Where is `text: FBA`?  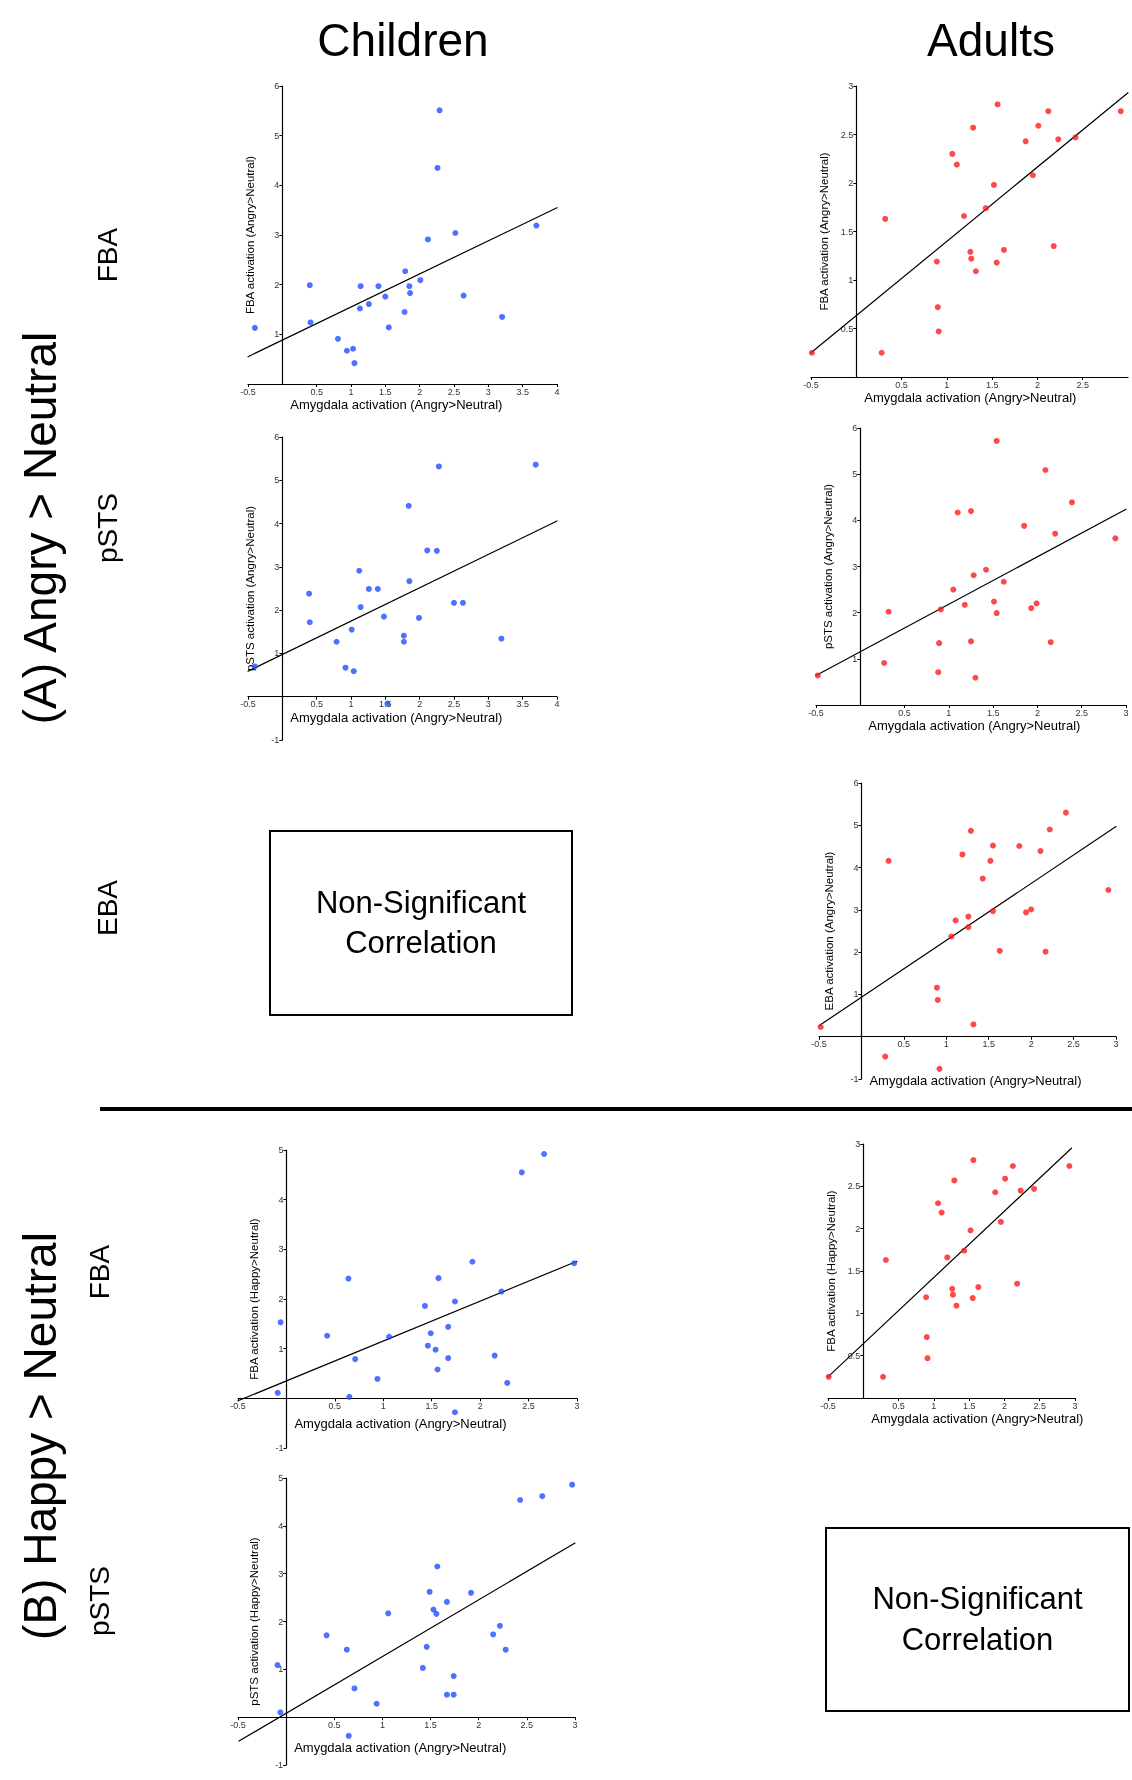 text: FBA is located at coordinates (108, 255).